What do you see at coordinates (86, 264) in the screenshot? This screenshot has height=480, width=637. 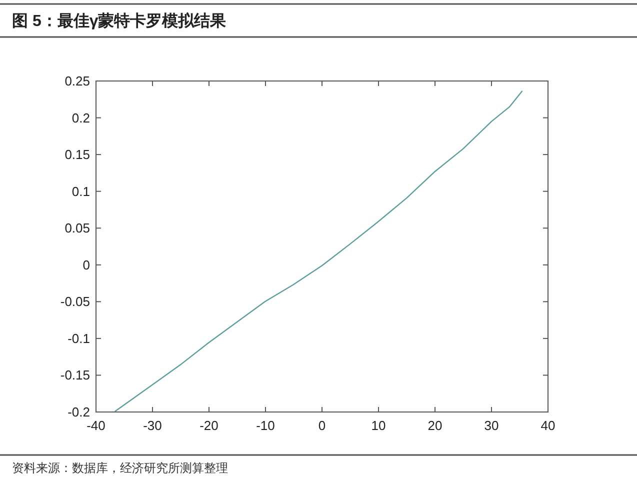 I see `y-tick-label: 0` at bounding box center [86, 264].